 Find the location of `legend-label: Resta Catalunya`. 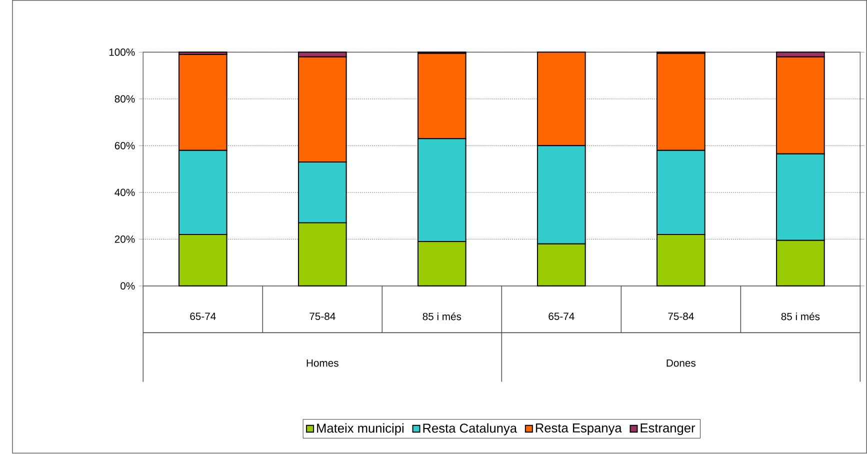

legend-label: Resta Catalunya is located at coordinates (470, 430).